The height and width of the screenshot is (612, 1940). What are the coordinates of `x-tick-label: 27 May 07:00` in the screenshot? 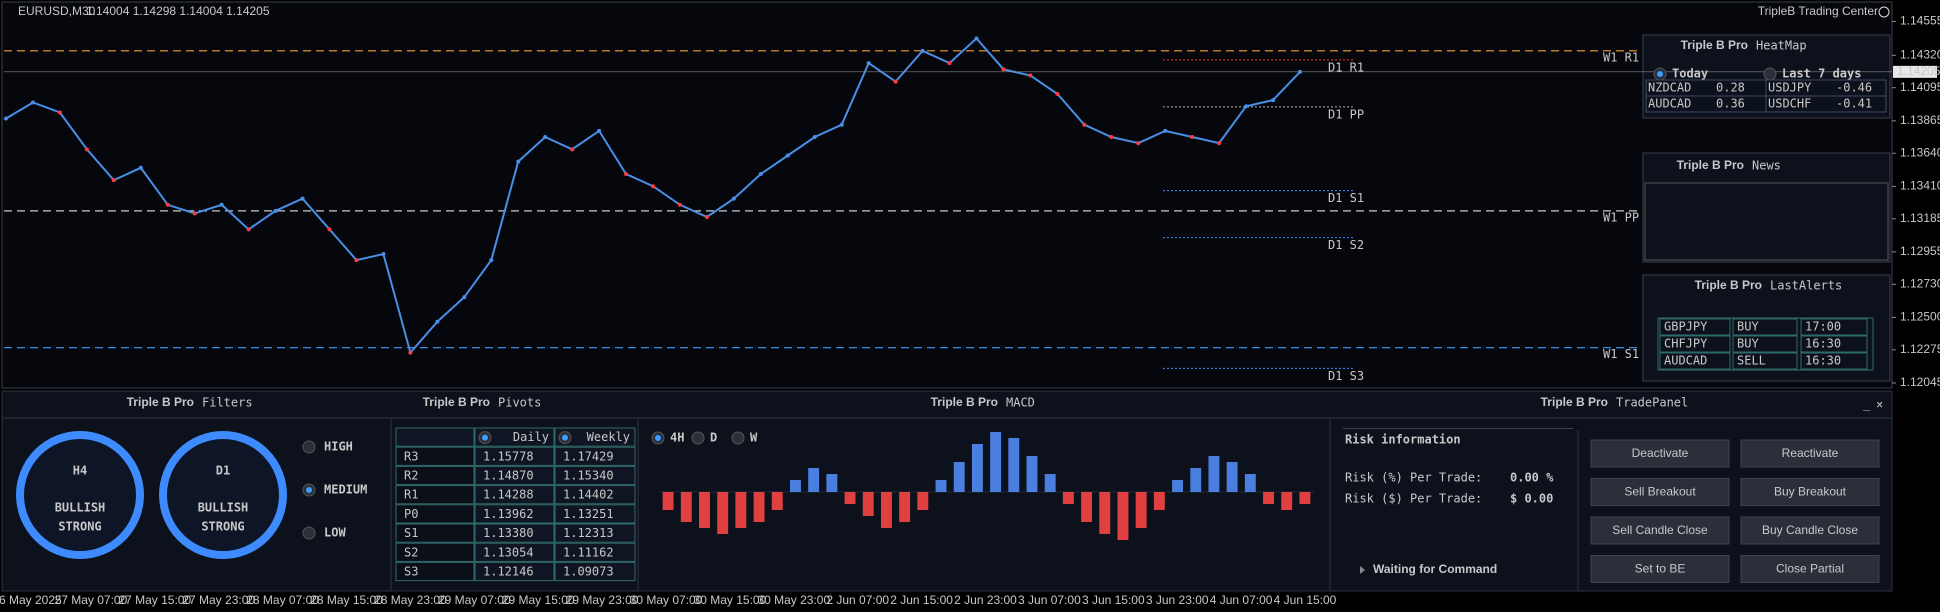 It's located at (91, 600).